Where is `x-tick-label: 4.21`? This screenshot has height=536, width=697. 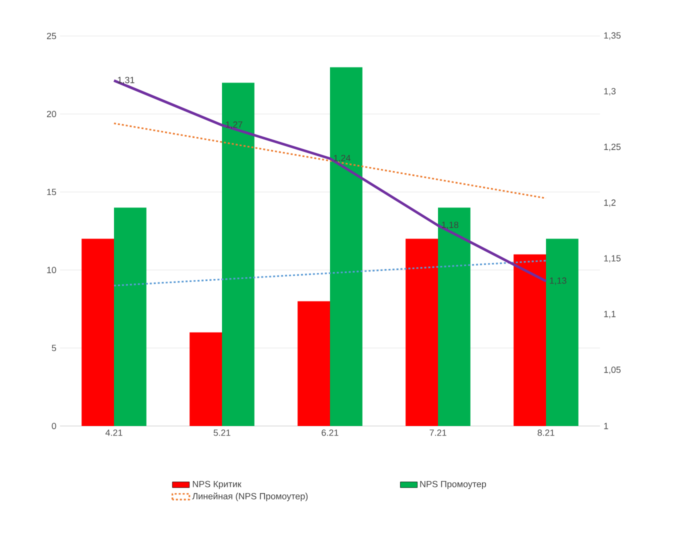 x-tick-label: 4.21 is located at coordinates (113, 433).